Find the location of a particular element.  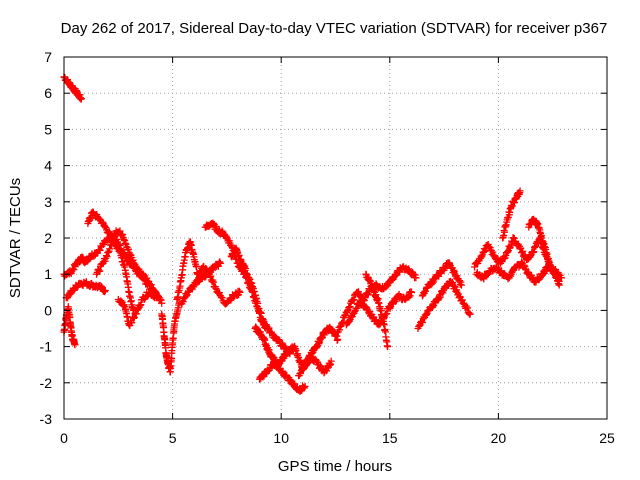

series-trace-f is located at coordinates (129, 267).